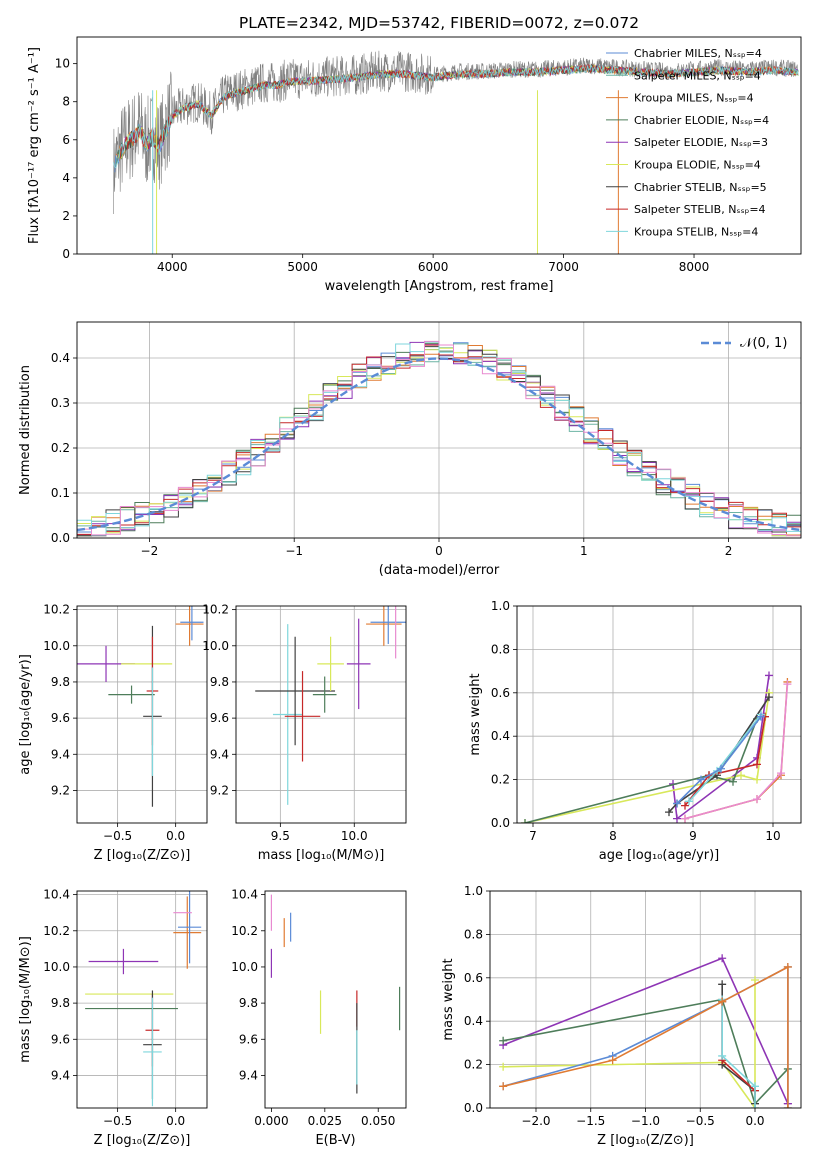 The height and width of the screenshot is (1170, 819). Describe the element at coordinates (763, 343) in the screenshot. I see `legend-normal-label: 𝒩(0, 1)` at that location.